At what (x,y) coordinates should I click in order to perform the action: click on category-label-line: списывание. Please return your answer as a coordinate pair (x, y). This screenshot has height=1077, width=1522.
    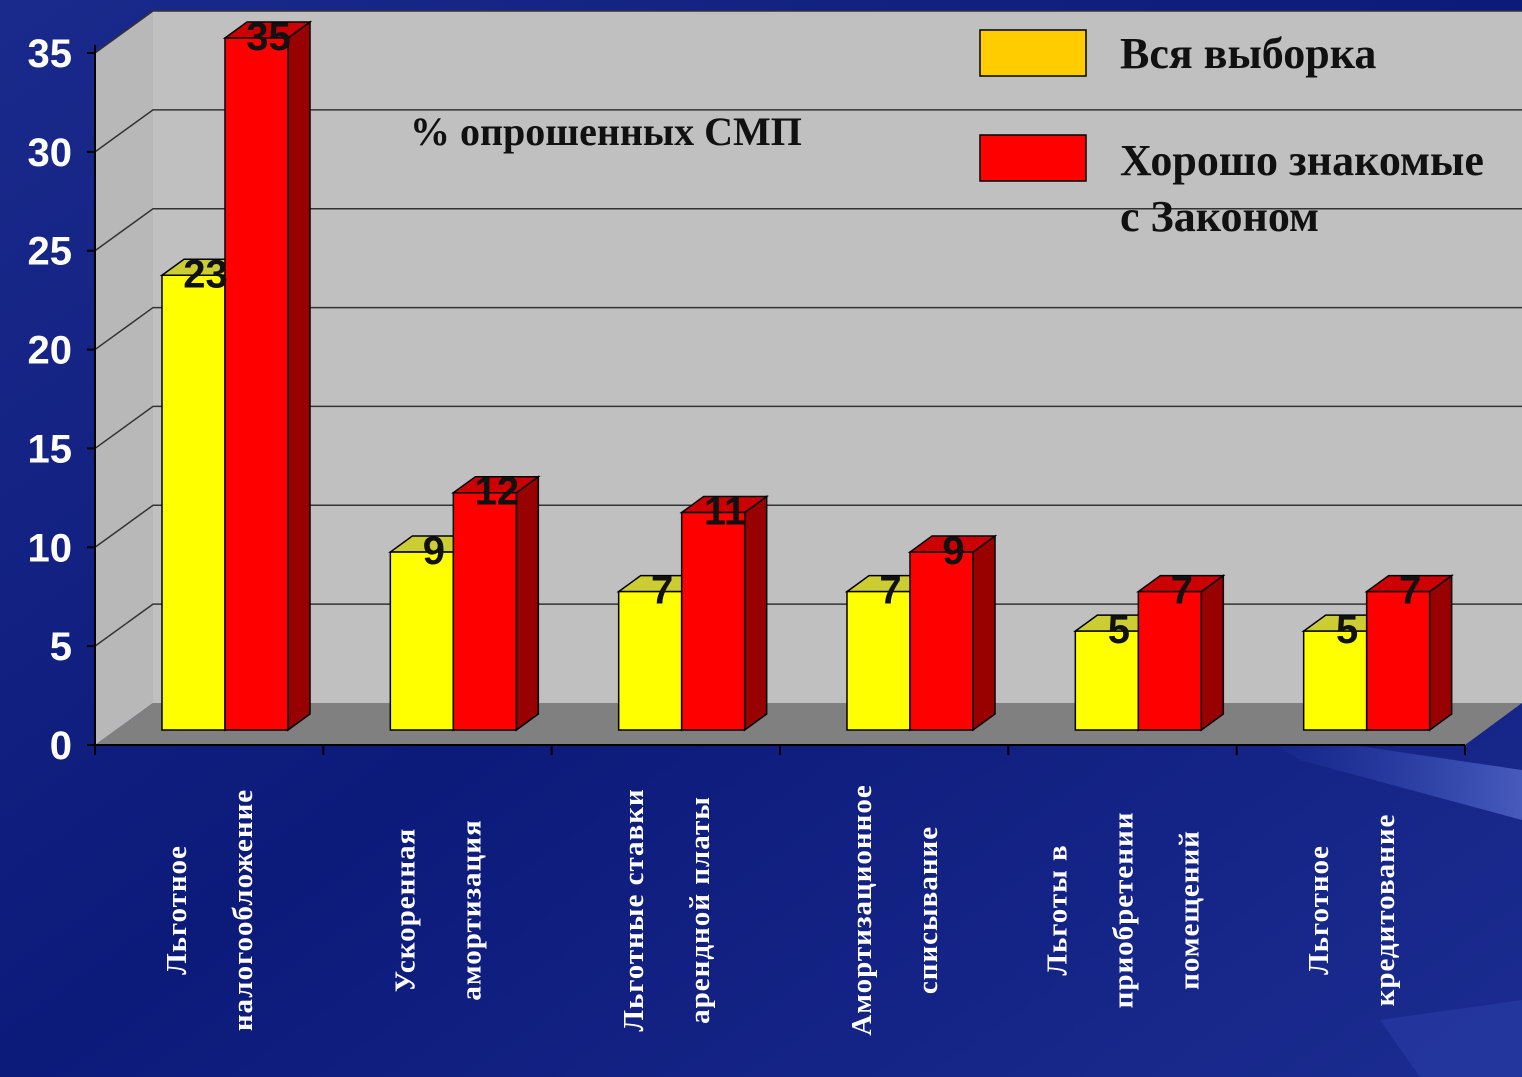
    Looking at the image, I should click on (928, 910).